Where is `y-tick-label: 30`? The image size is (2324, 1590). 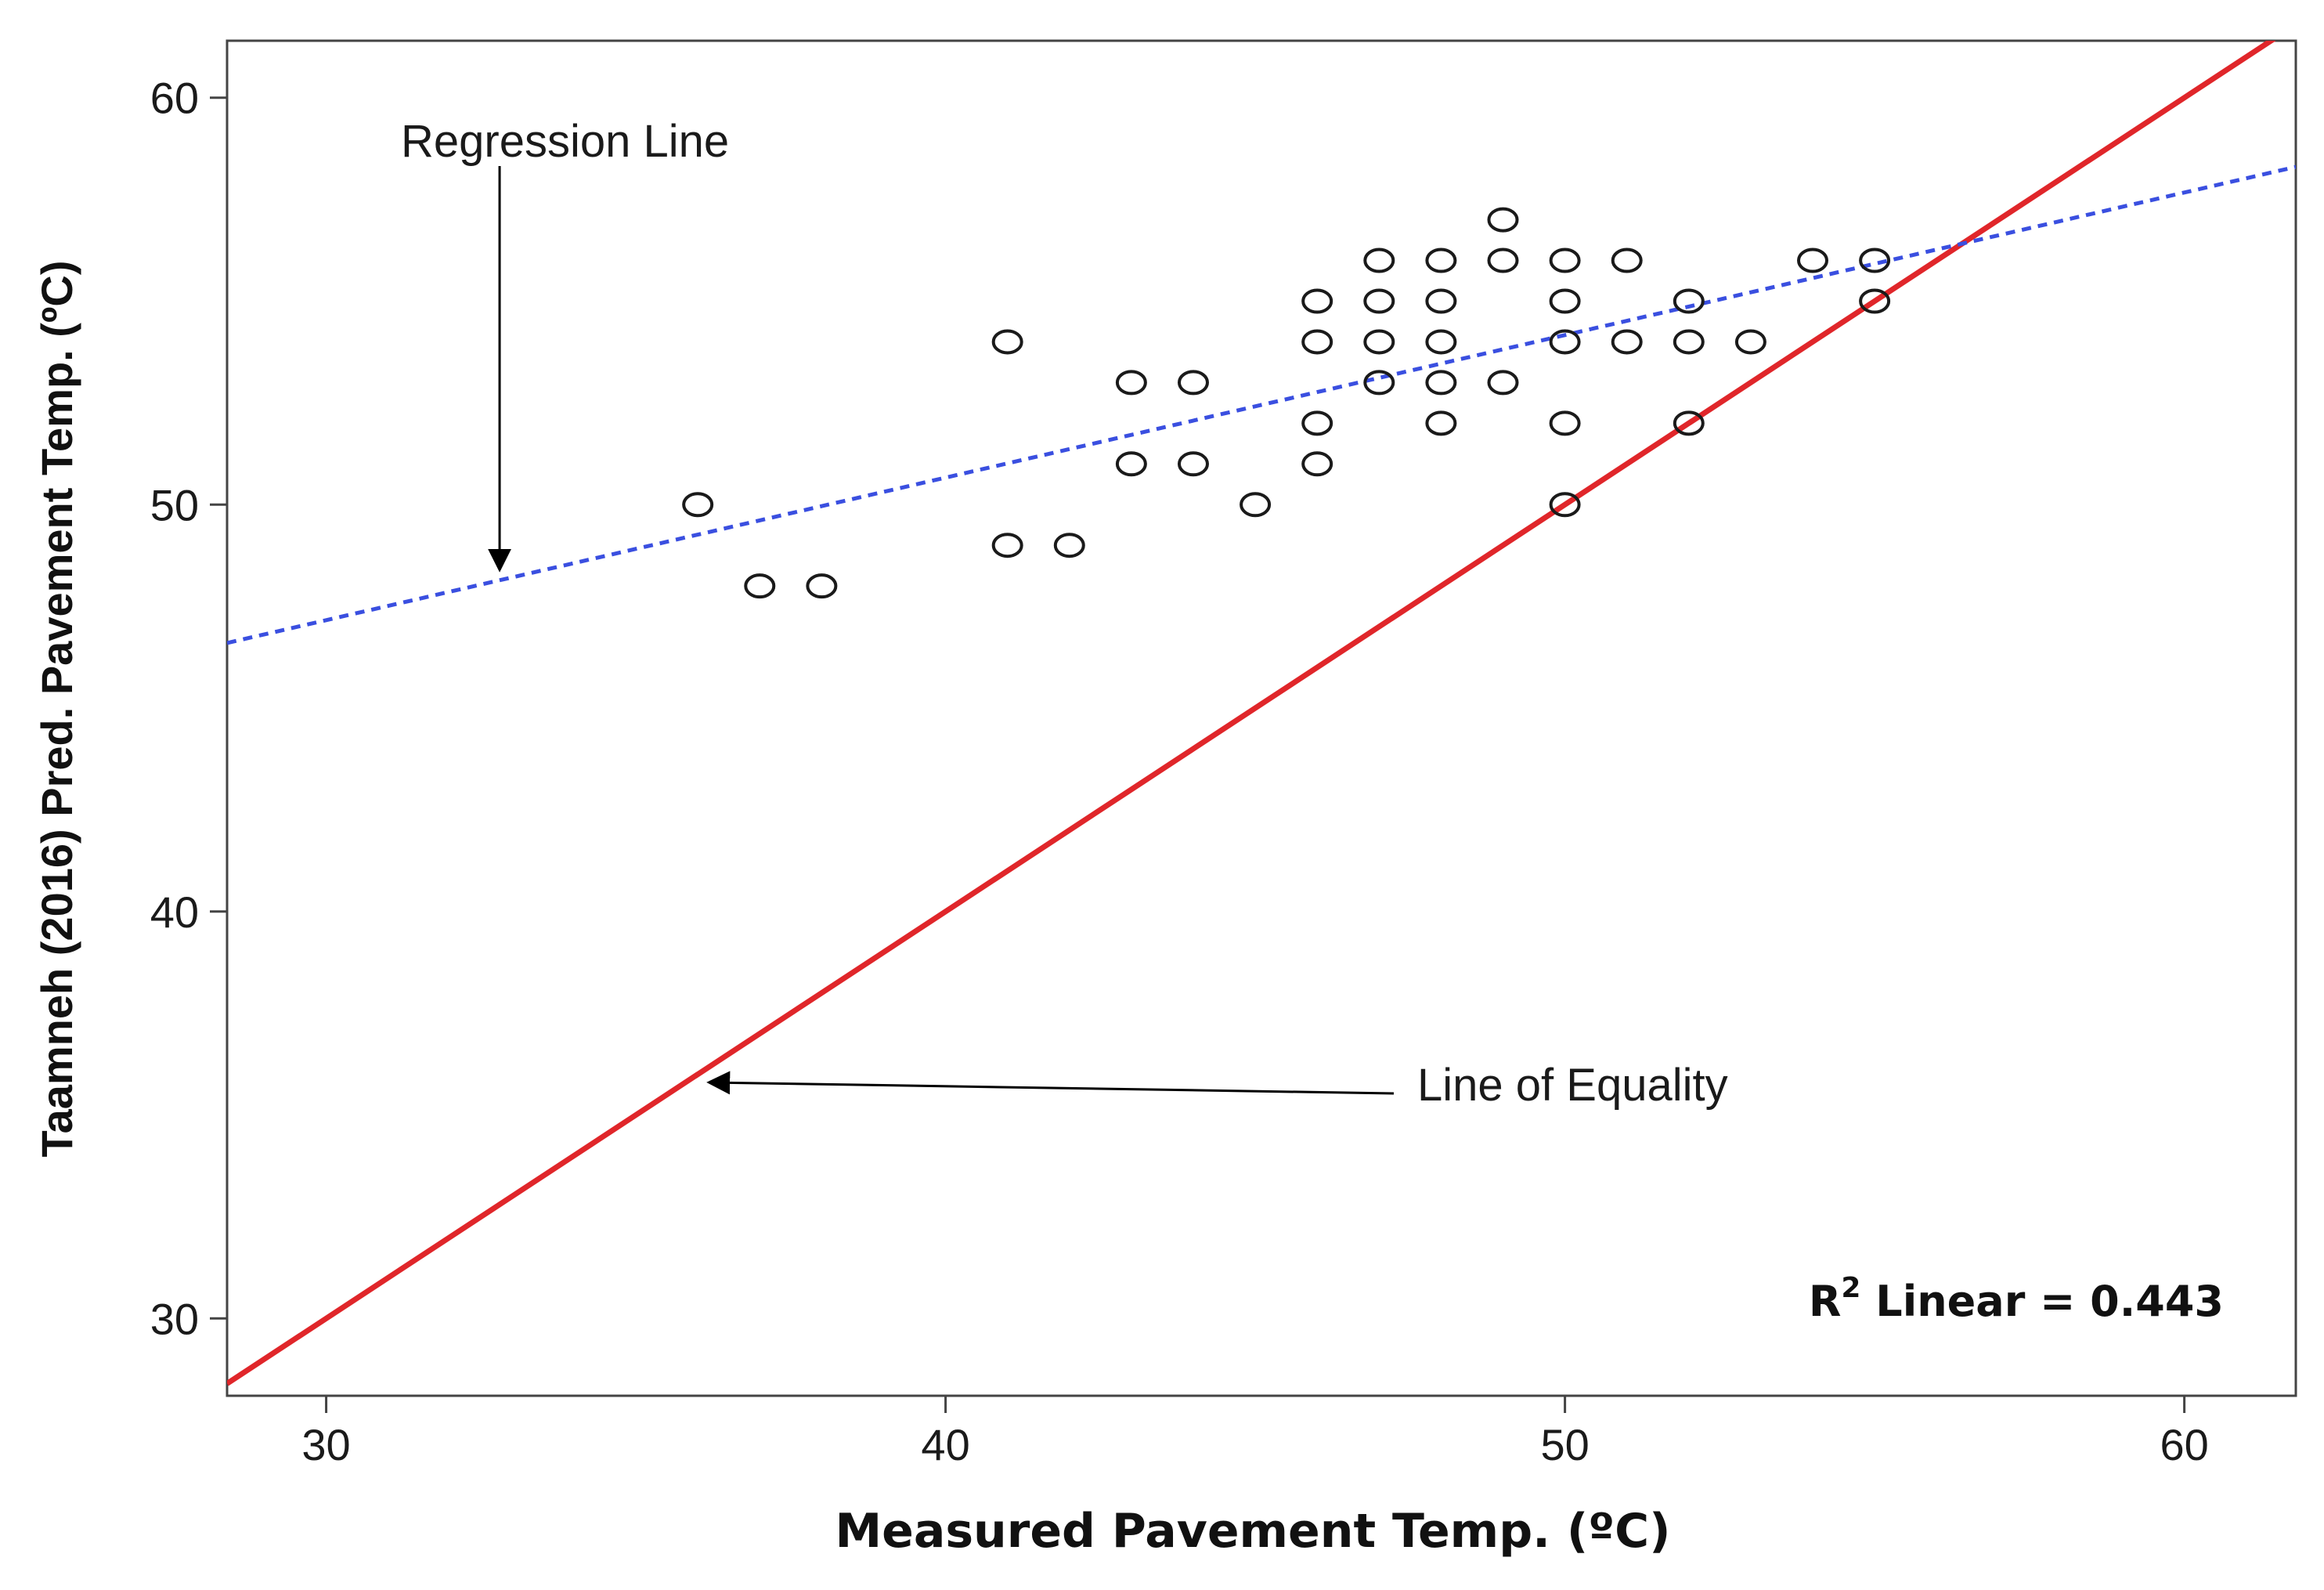 y-tick-label: 30 is located at coordinates (174, 1318).